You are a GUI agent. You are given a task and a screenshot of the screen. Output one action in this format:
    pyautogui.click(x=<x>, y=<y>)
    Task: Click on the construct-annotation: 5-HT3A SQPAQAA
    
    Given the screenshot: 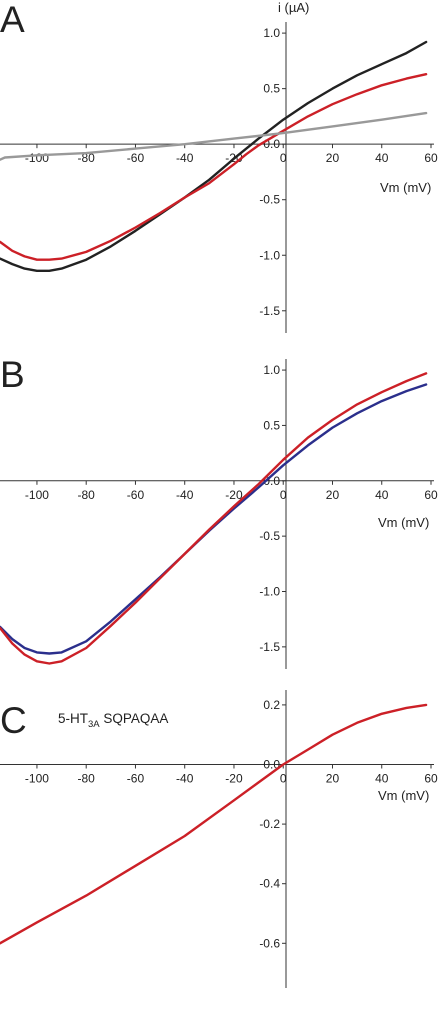 What is the action you would take?
    pyautogui.click(x=113, y=720)
    